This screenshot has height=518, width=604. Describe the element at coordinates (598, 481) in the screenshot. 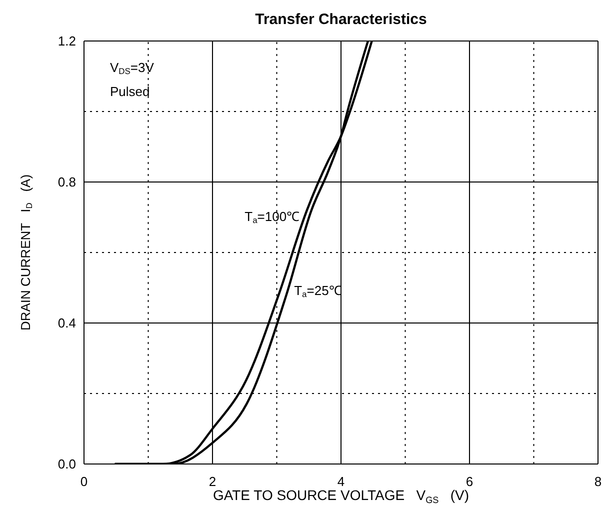

I see `x-tick-label: 8` at that location.